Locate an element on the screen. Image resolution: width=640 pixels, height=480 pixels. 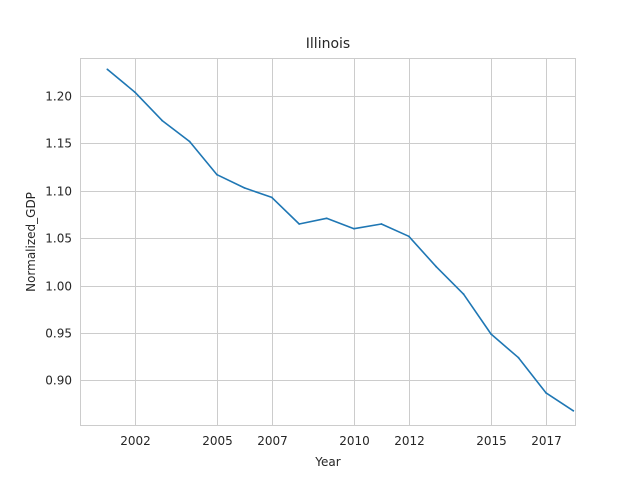
y-tick-label: 1.10 is located at coordinates (58, 192).